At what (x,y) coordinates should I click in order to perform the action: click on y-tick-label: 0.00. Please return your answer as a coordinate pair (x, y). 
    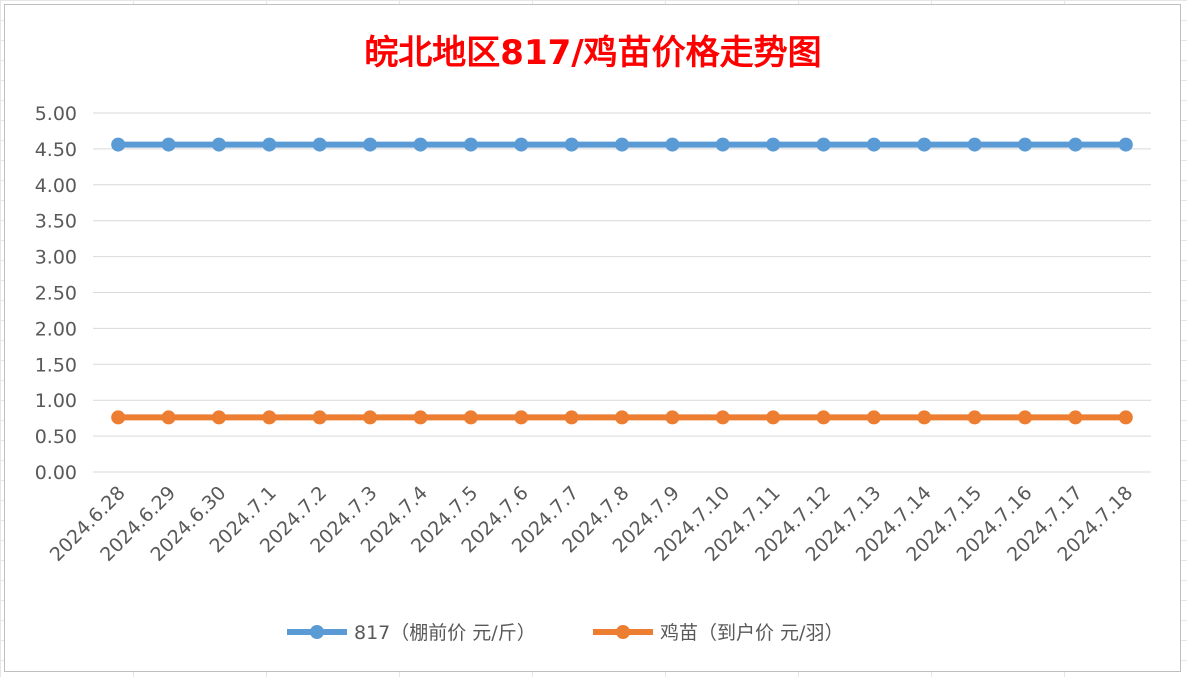
    Looking at the image, I should click on (56, 473).